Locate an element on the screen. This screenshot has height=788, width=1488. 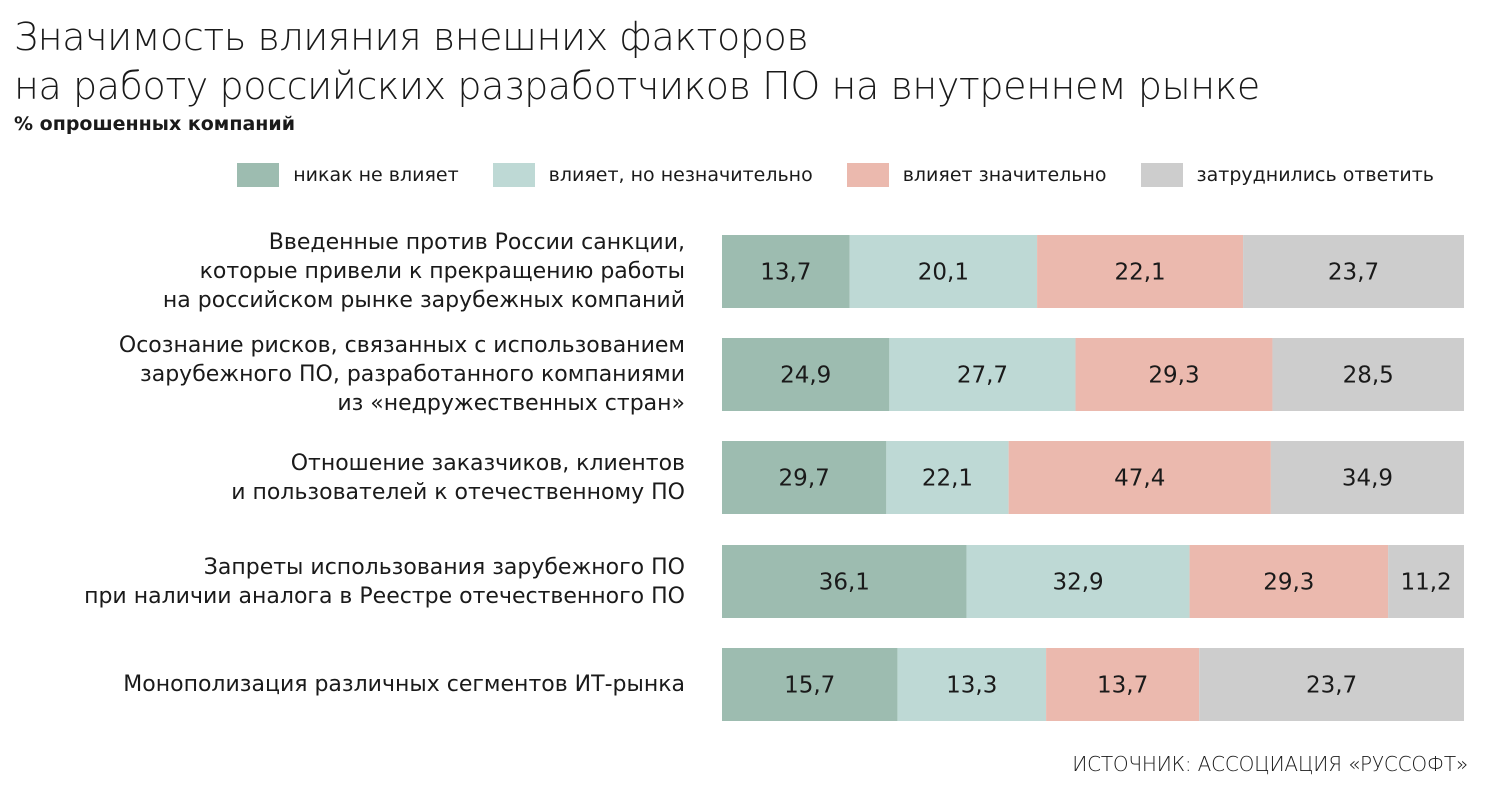
legend-label-significant-influence: влияет значительно is located at coordinates (1004, 175).